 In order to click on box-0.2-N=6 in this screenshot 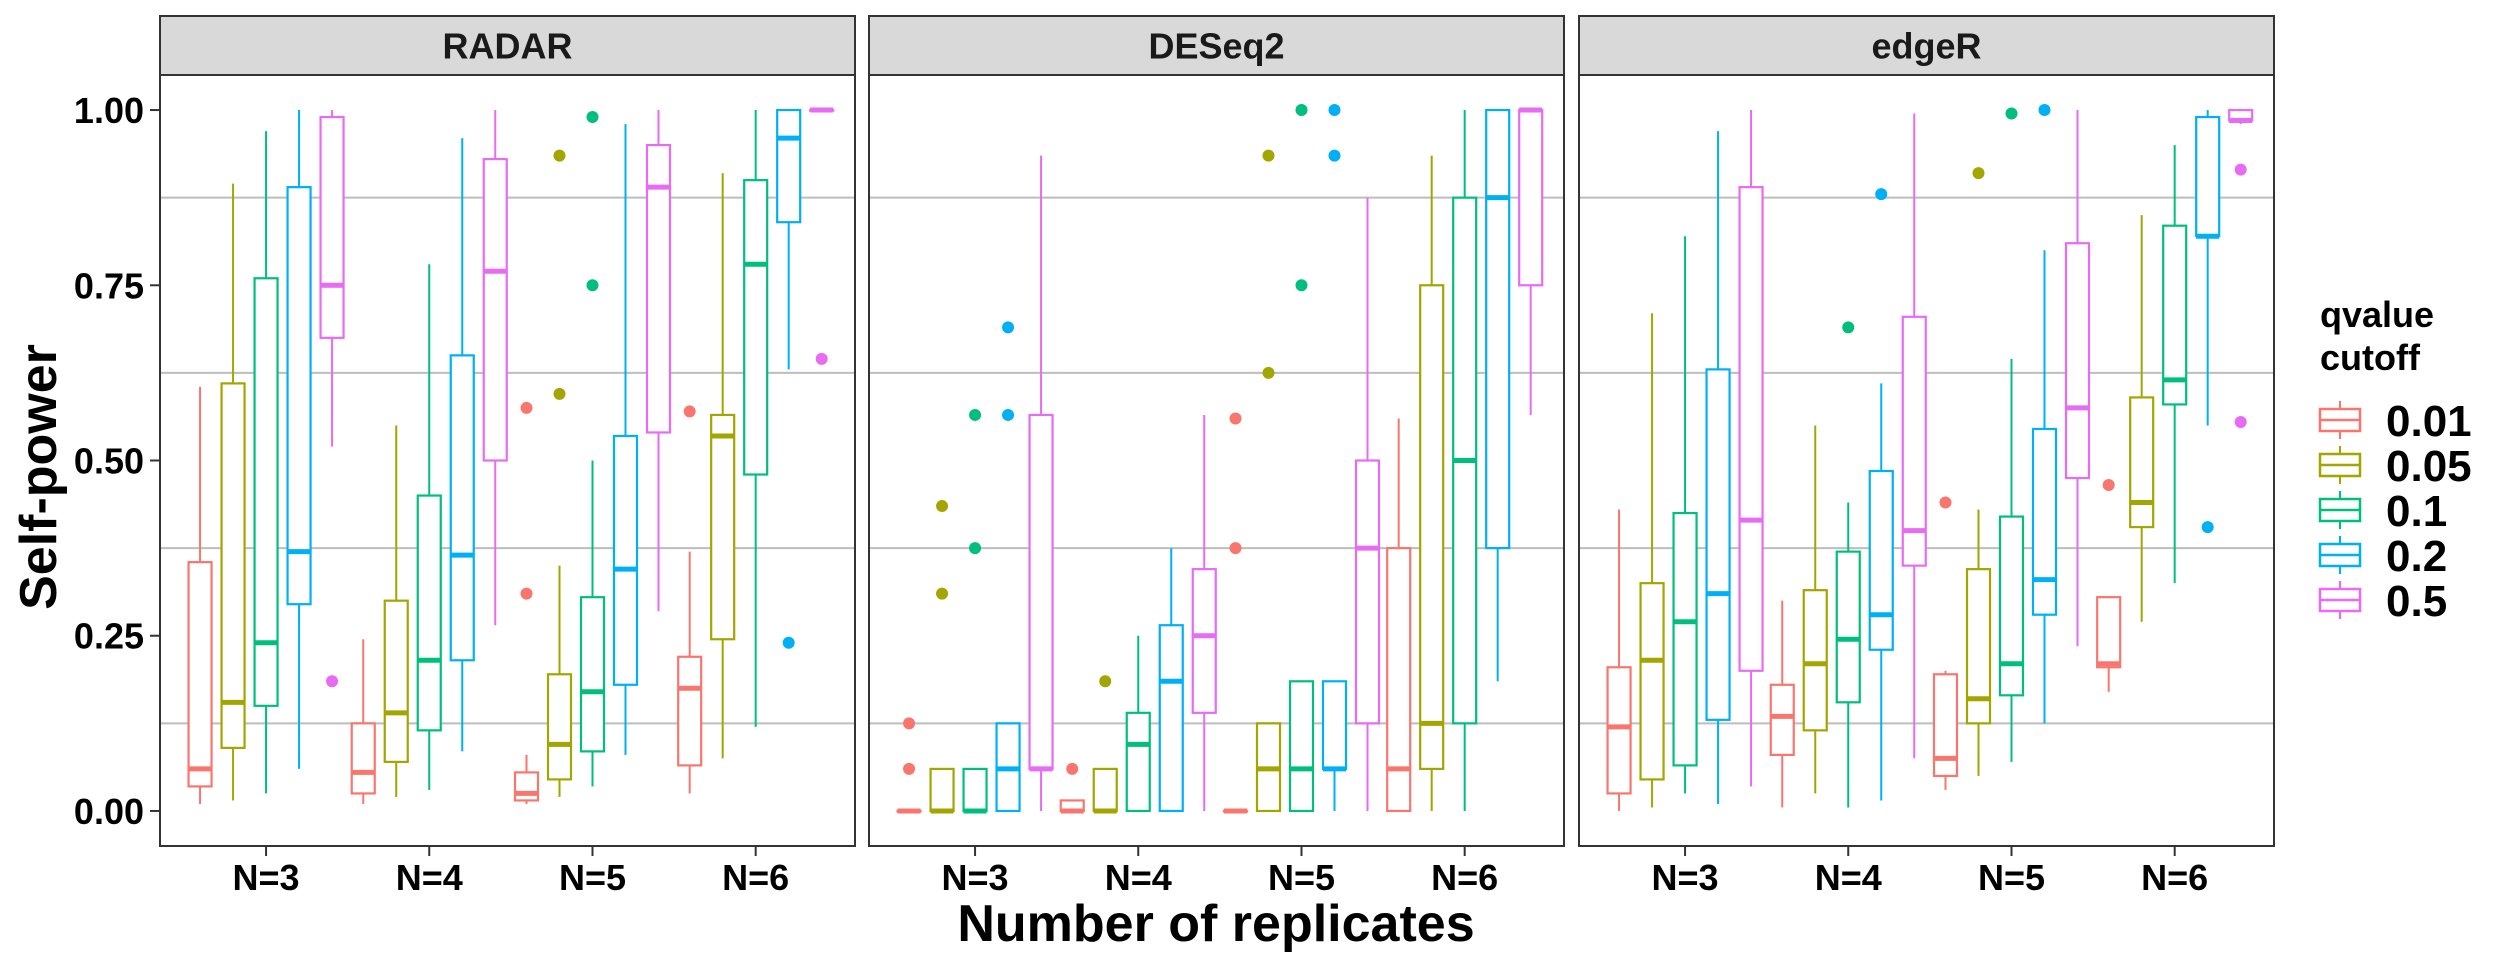, I will do `click(2208, 322)`.